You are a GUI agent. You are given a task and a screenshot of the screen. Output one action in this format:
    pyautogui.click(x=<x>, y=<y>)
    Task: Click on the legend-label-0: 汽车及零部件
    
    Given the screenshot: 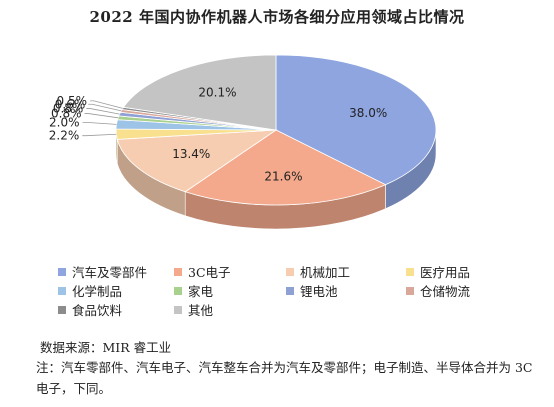 What is the action you would take?
    pyautogui.click(x=110, y=272)
    